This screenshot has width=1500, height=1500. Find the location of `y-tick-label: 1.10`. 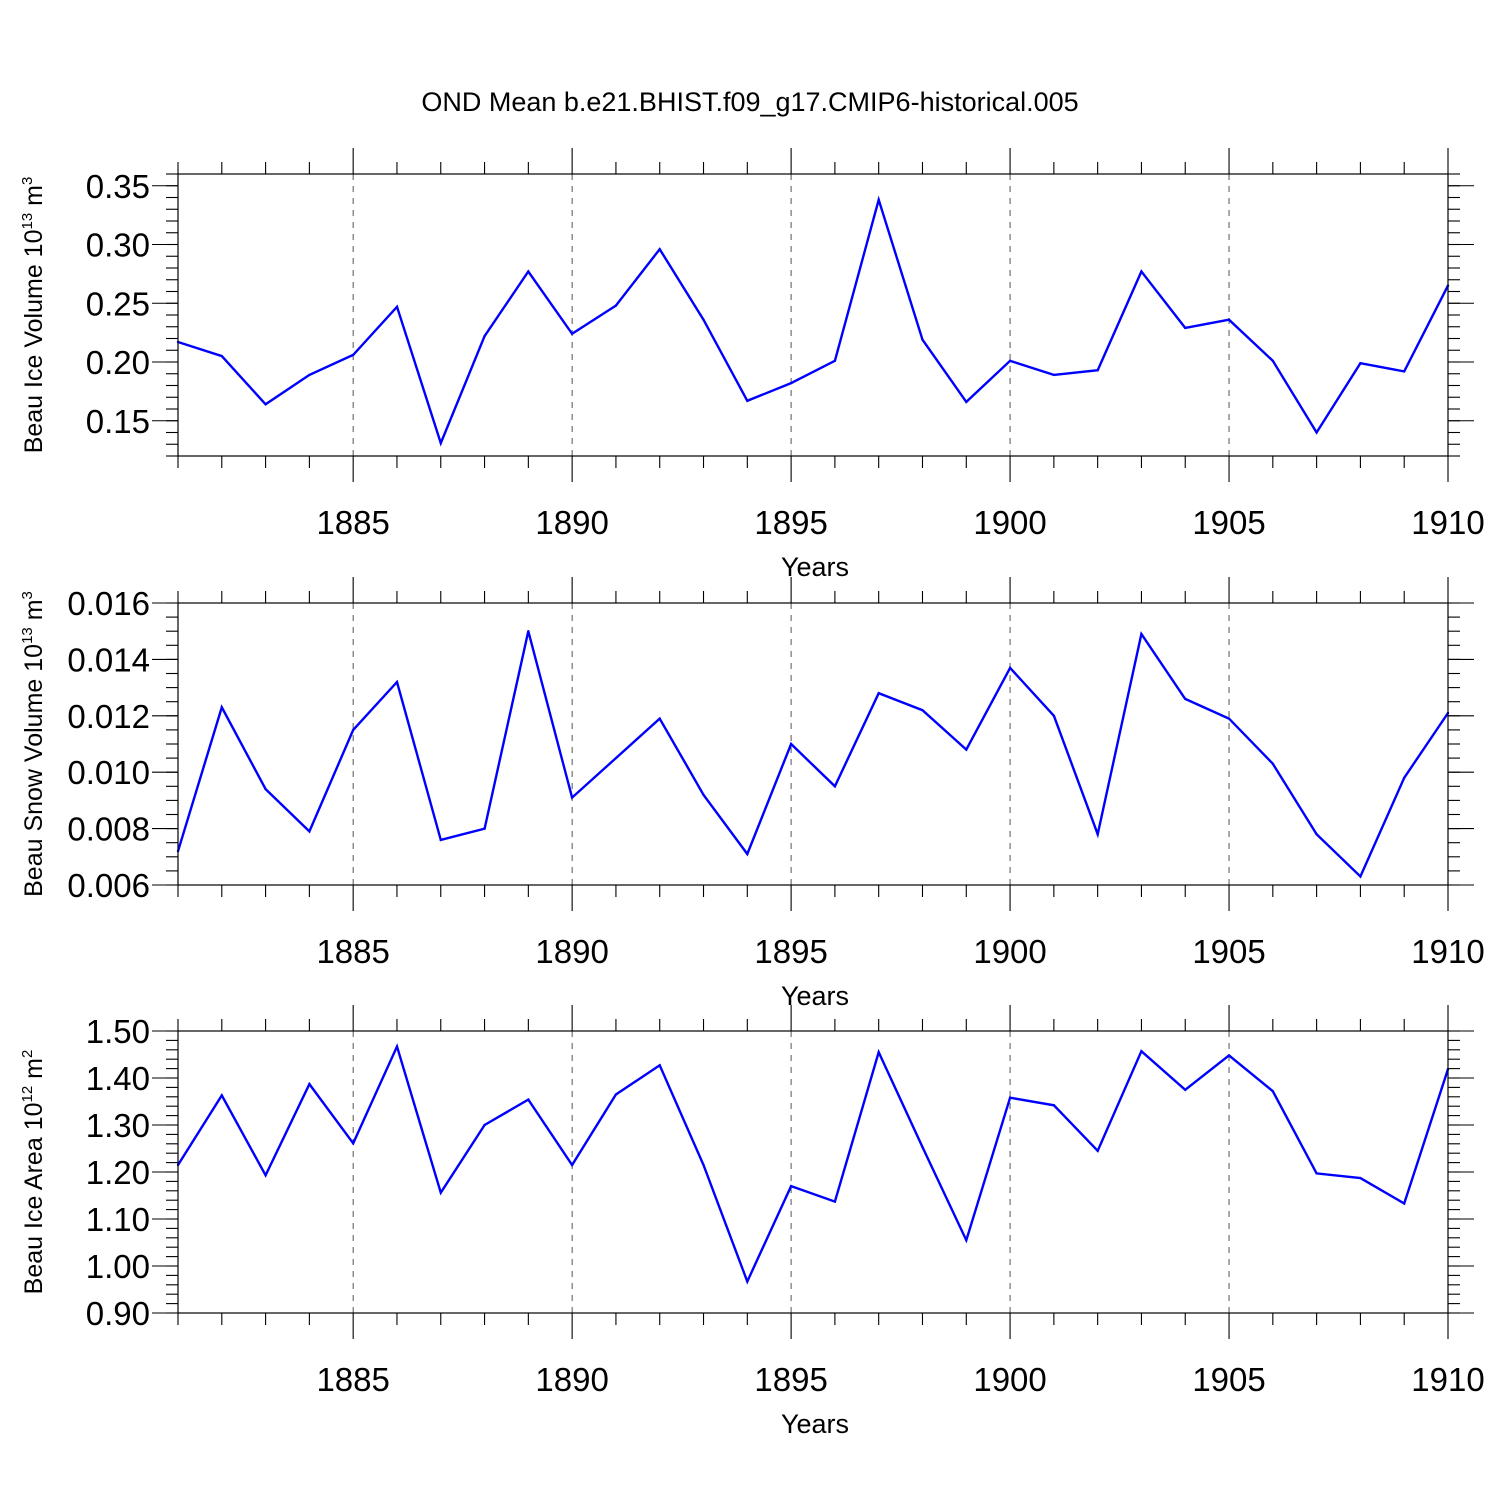

y-tick-label: 1.10 is located at coordinates (118, 1219).